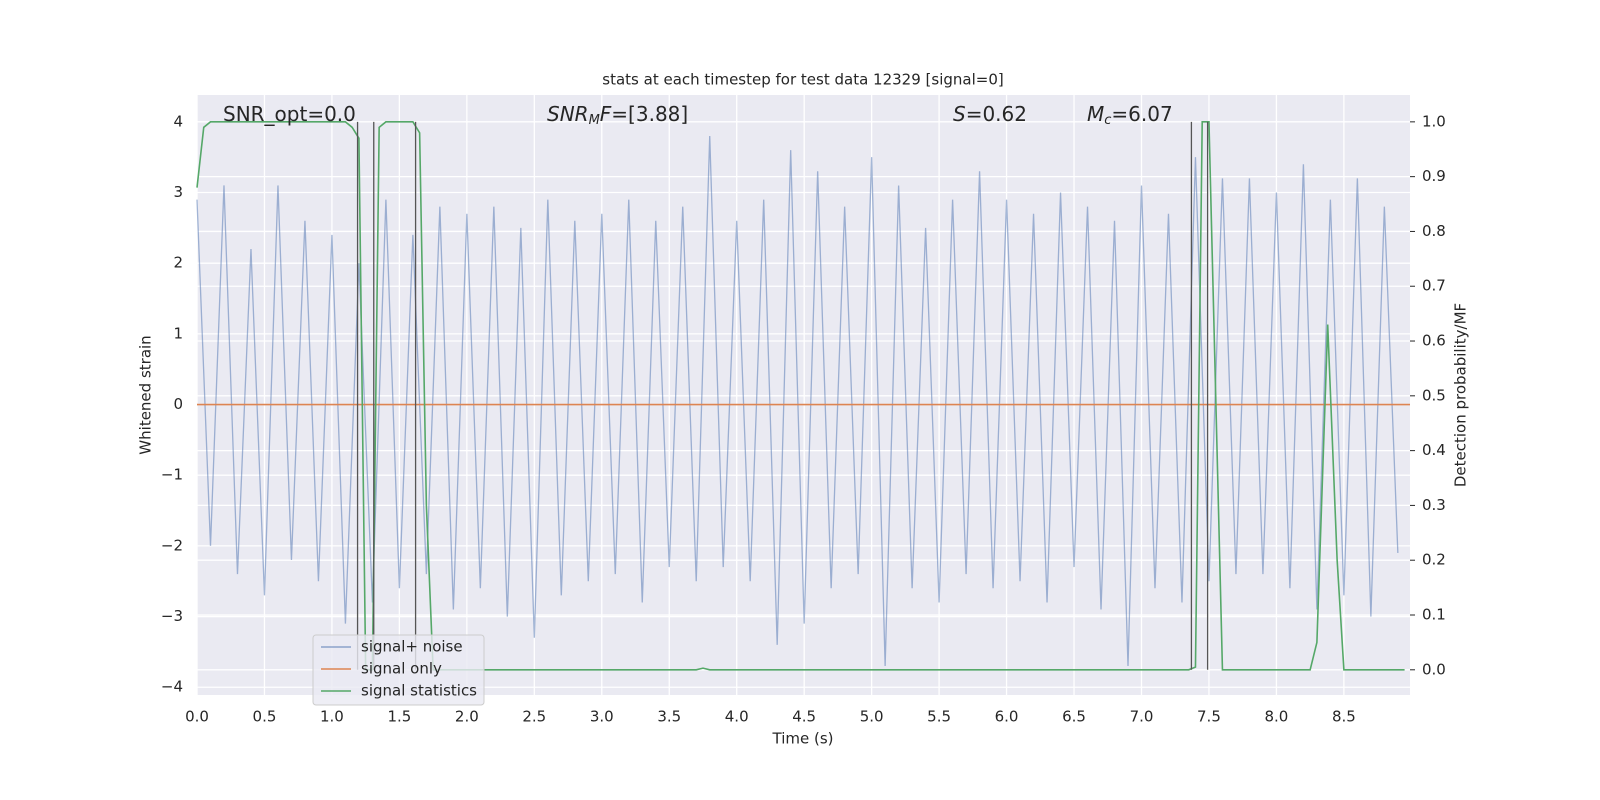 This screenshot has width=1600, height=800. I want to click on x-tick-label: 5.0, so click(872, 717).